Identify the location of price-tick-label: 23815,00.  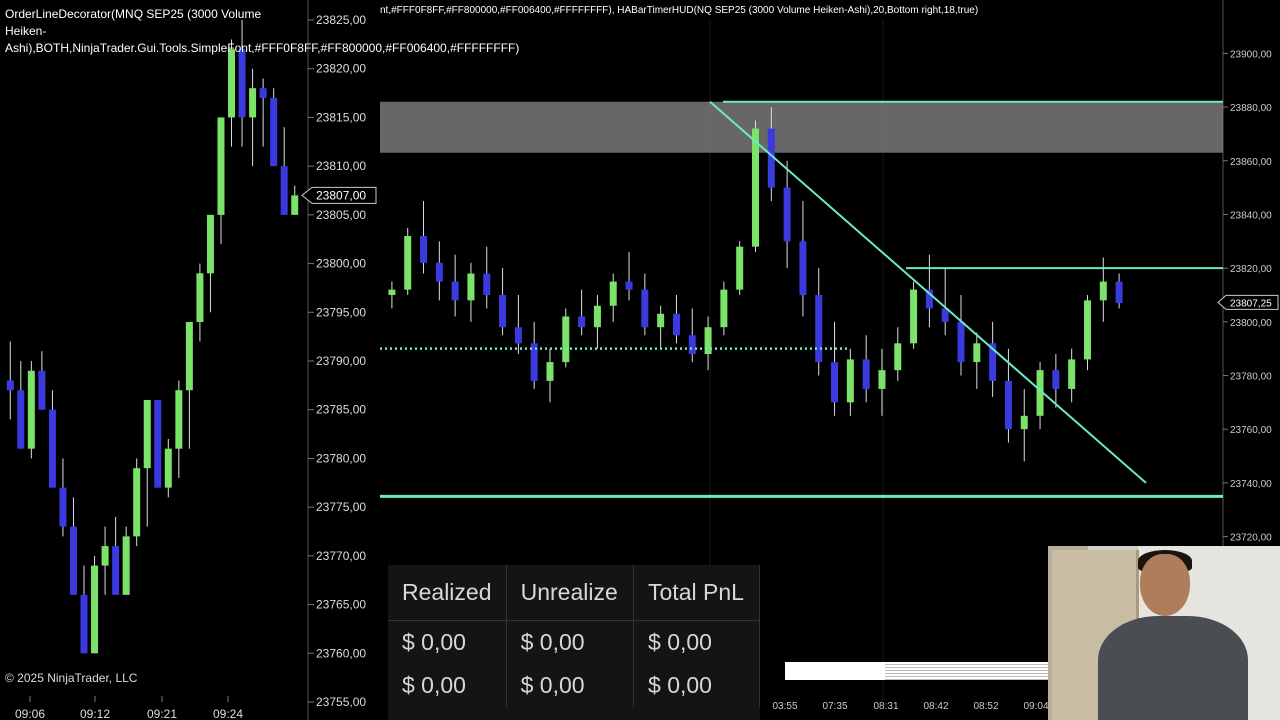
(341, 117).